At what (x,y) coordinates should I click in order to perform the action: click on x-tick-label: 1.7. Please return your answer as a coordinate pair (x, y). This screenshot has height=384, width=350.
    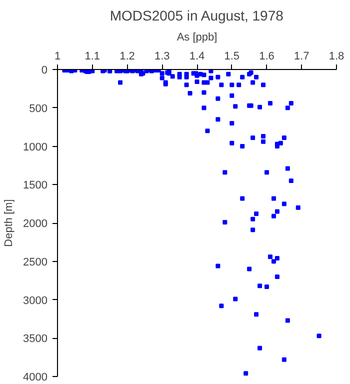
    Looking at the image, I should click on (302, 56).